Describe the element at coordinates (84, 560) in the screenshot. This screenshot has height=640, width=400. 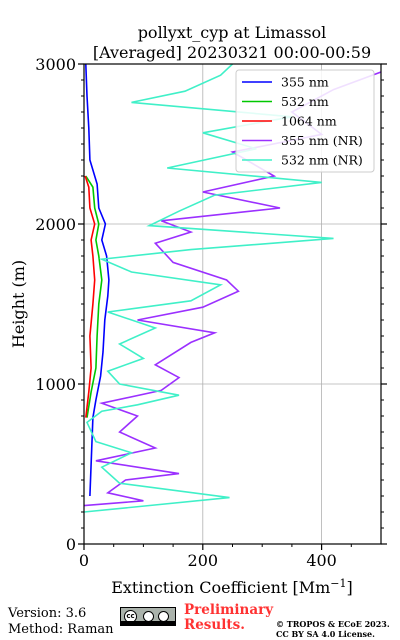
I see `x-tick-label: 0` at that location.